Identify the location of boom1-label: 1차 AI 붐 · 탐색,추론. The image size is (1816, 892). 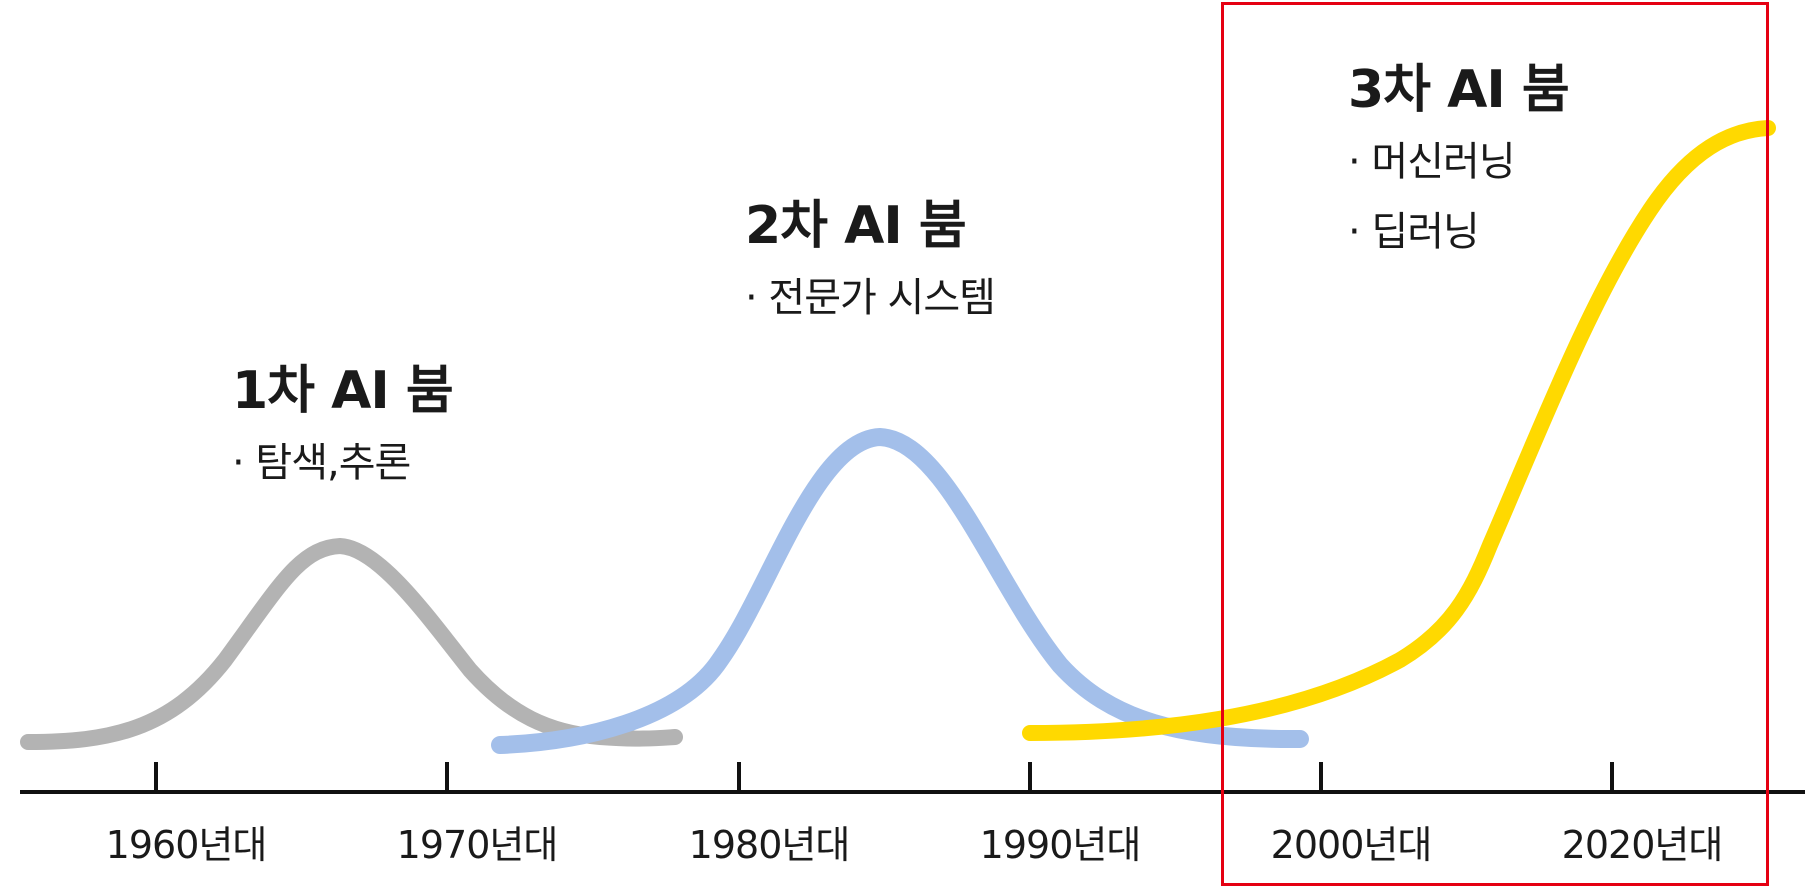
(343, 423).